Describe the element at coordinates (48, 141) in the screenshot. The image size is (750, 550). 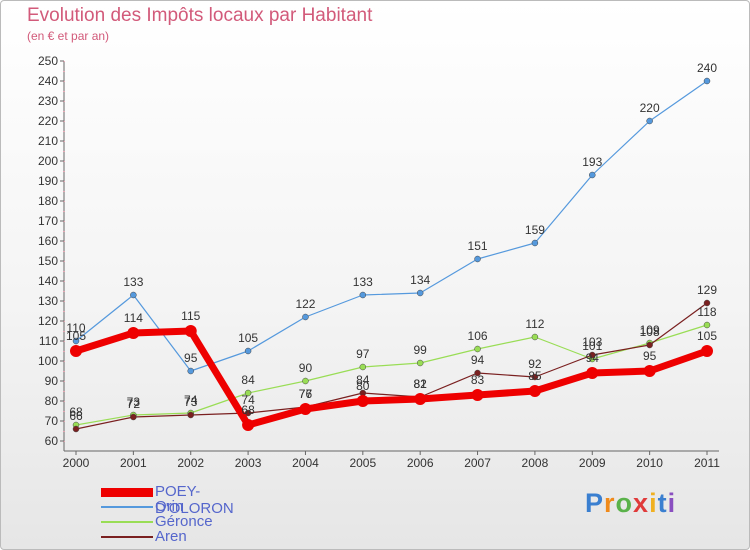
I see `y-tick-label-210: 210` at that location.